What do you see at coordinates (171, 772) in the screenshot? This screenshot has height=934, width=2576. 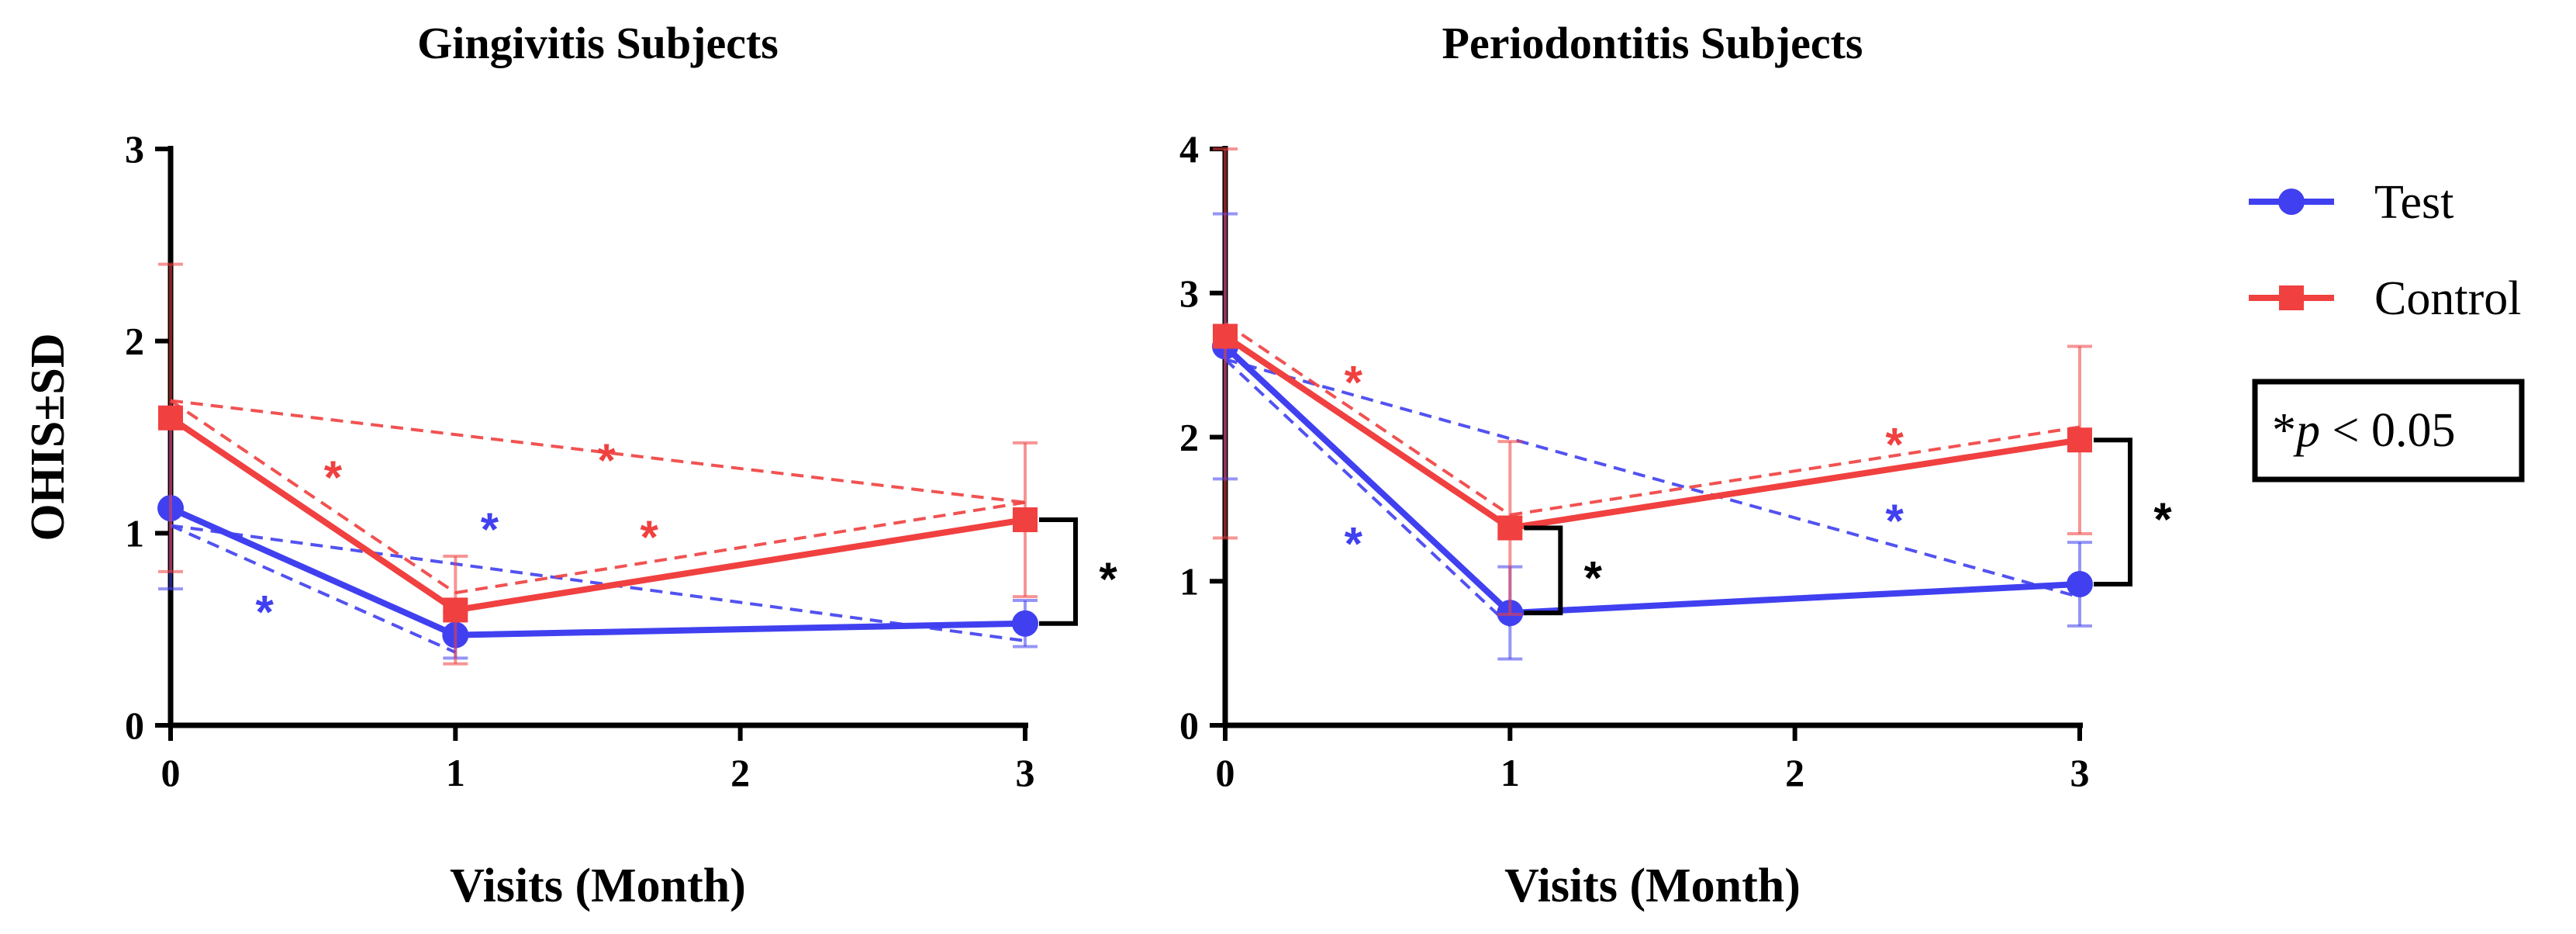 I see `ging-x-tick-label: 0` at bounding box center [171, 772].